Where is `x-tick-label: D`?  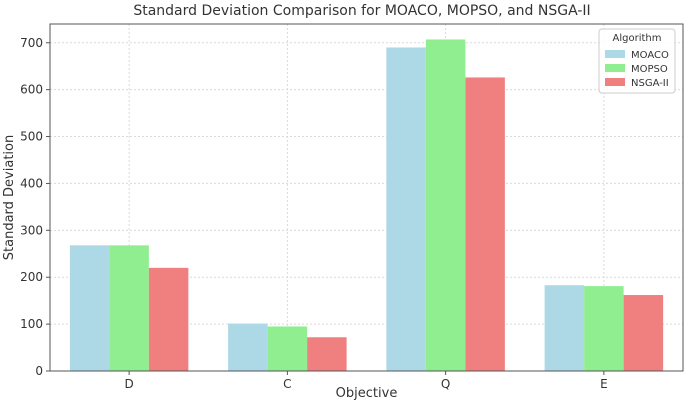 x-tick-label: D is located at coordinates (129, 384).